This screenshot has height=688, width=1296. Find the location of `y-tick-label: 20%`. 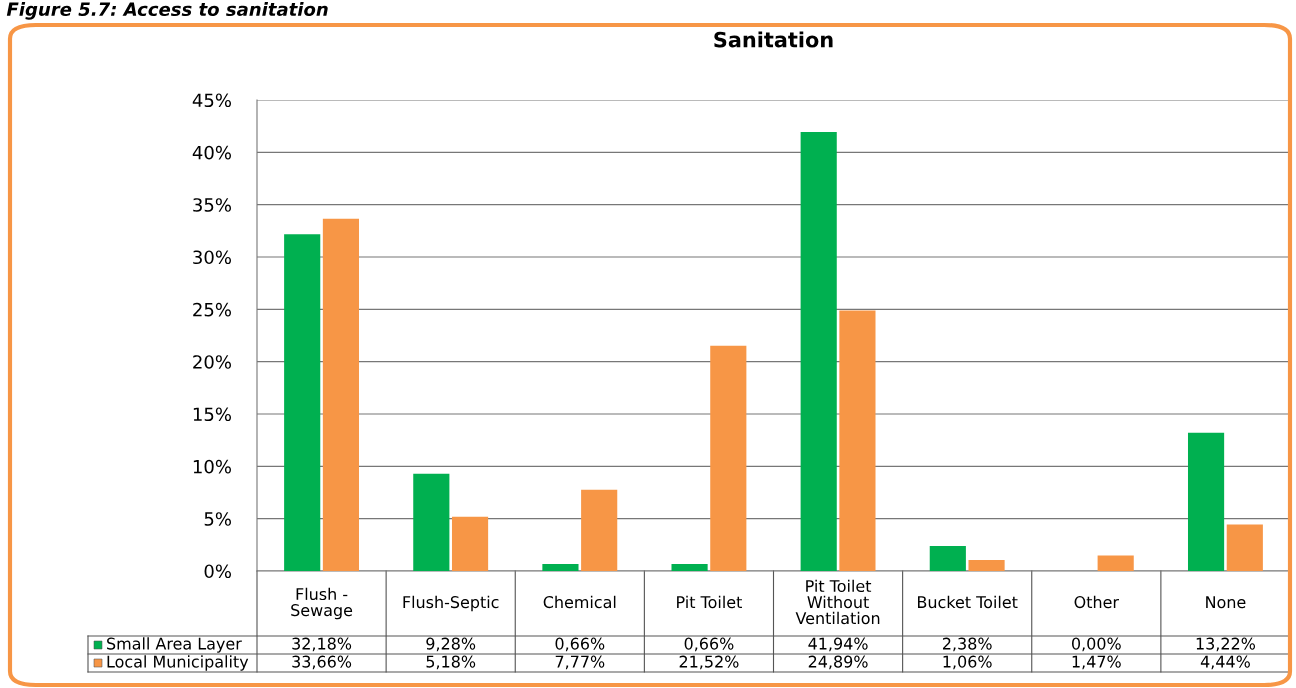

y-tick-label: 20% is located at coordinates (212, 362).